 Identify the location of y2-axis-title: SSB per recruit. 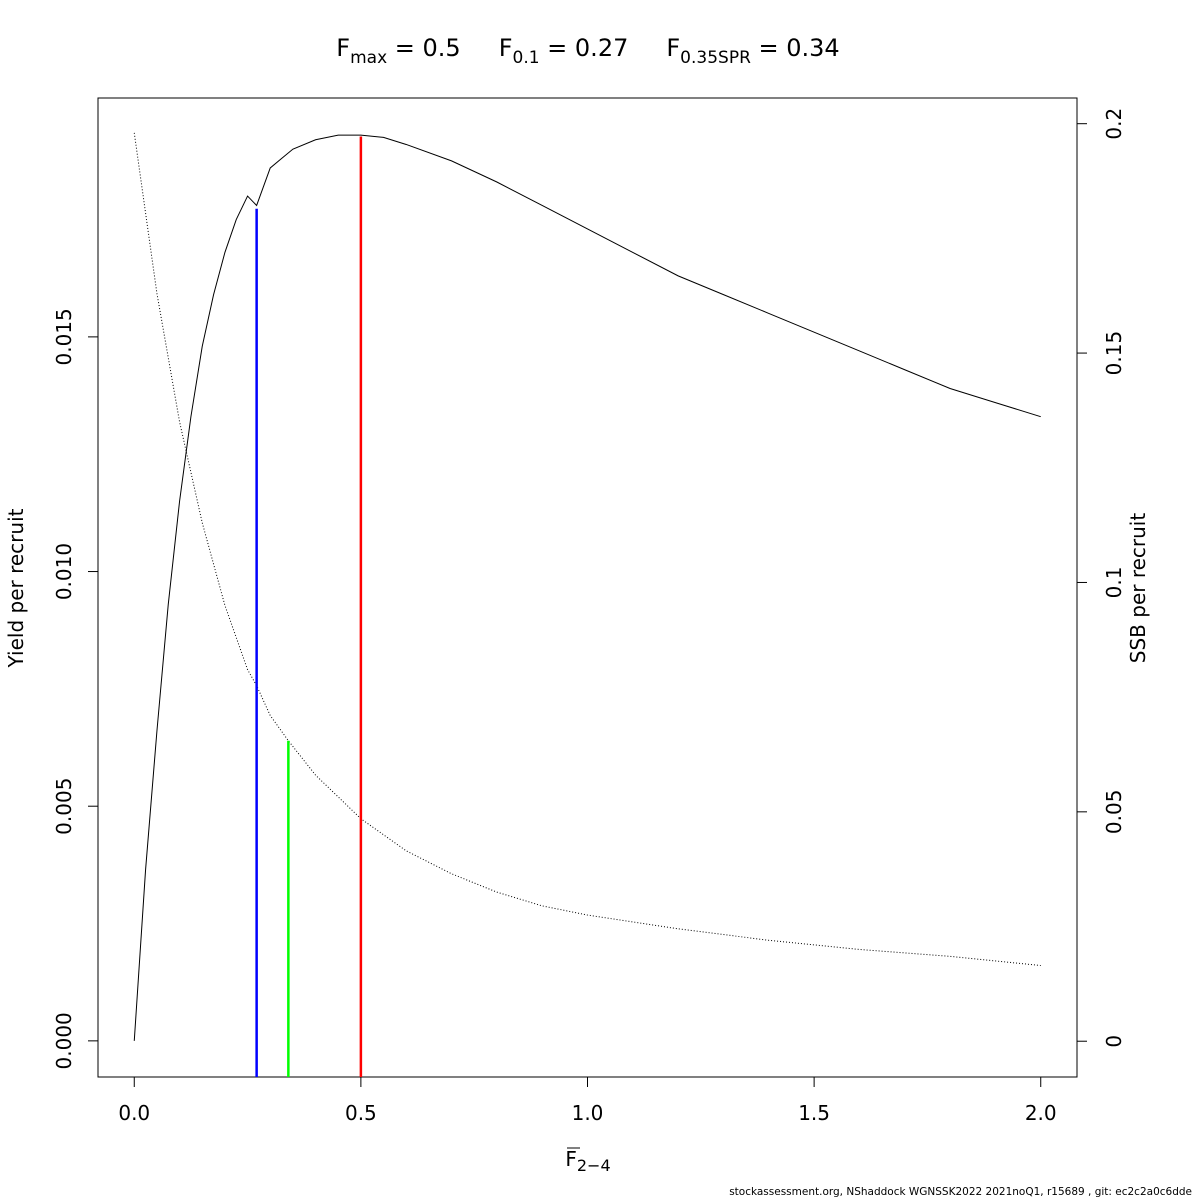
(1138, 588).